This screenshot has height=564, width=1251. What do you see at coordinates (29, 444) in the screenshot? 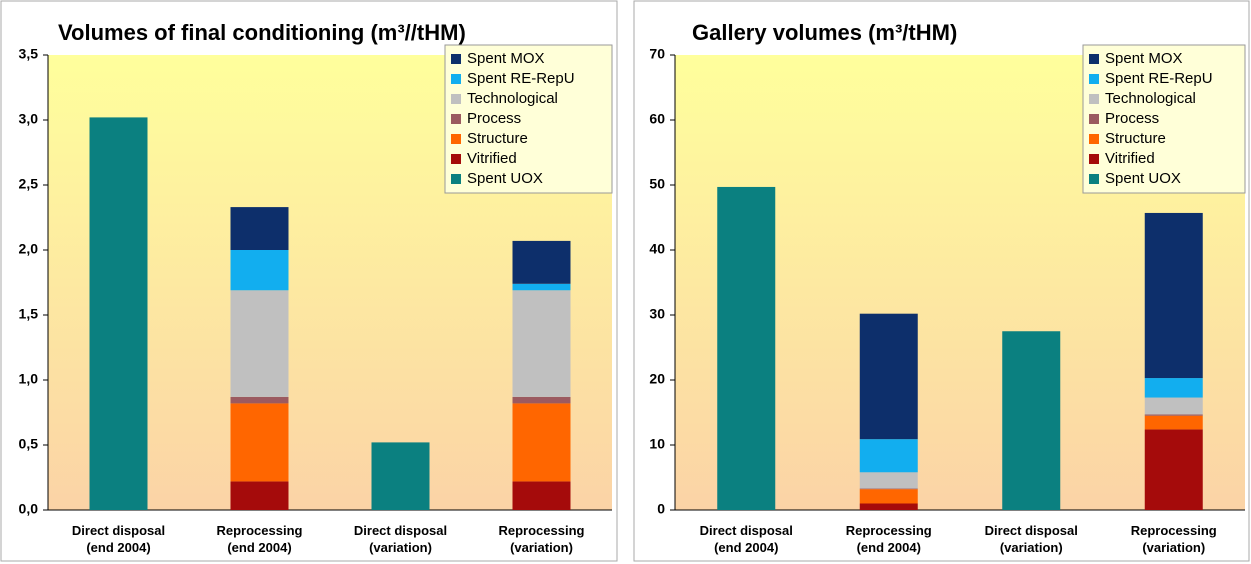
I see `y-tick-label: 0,5` at bounding box center [29, 444].